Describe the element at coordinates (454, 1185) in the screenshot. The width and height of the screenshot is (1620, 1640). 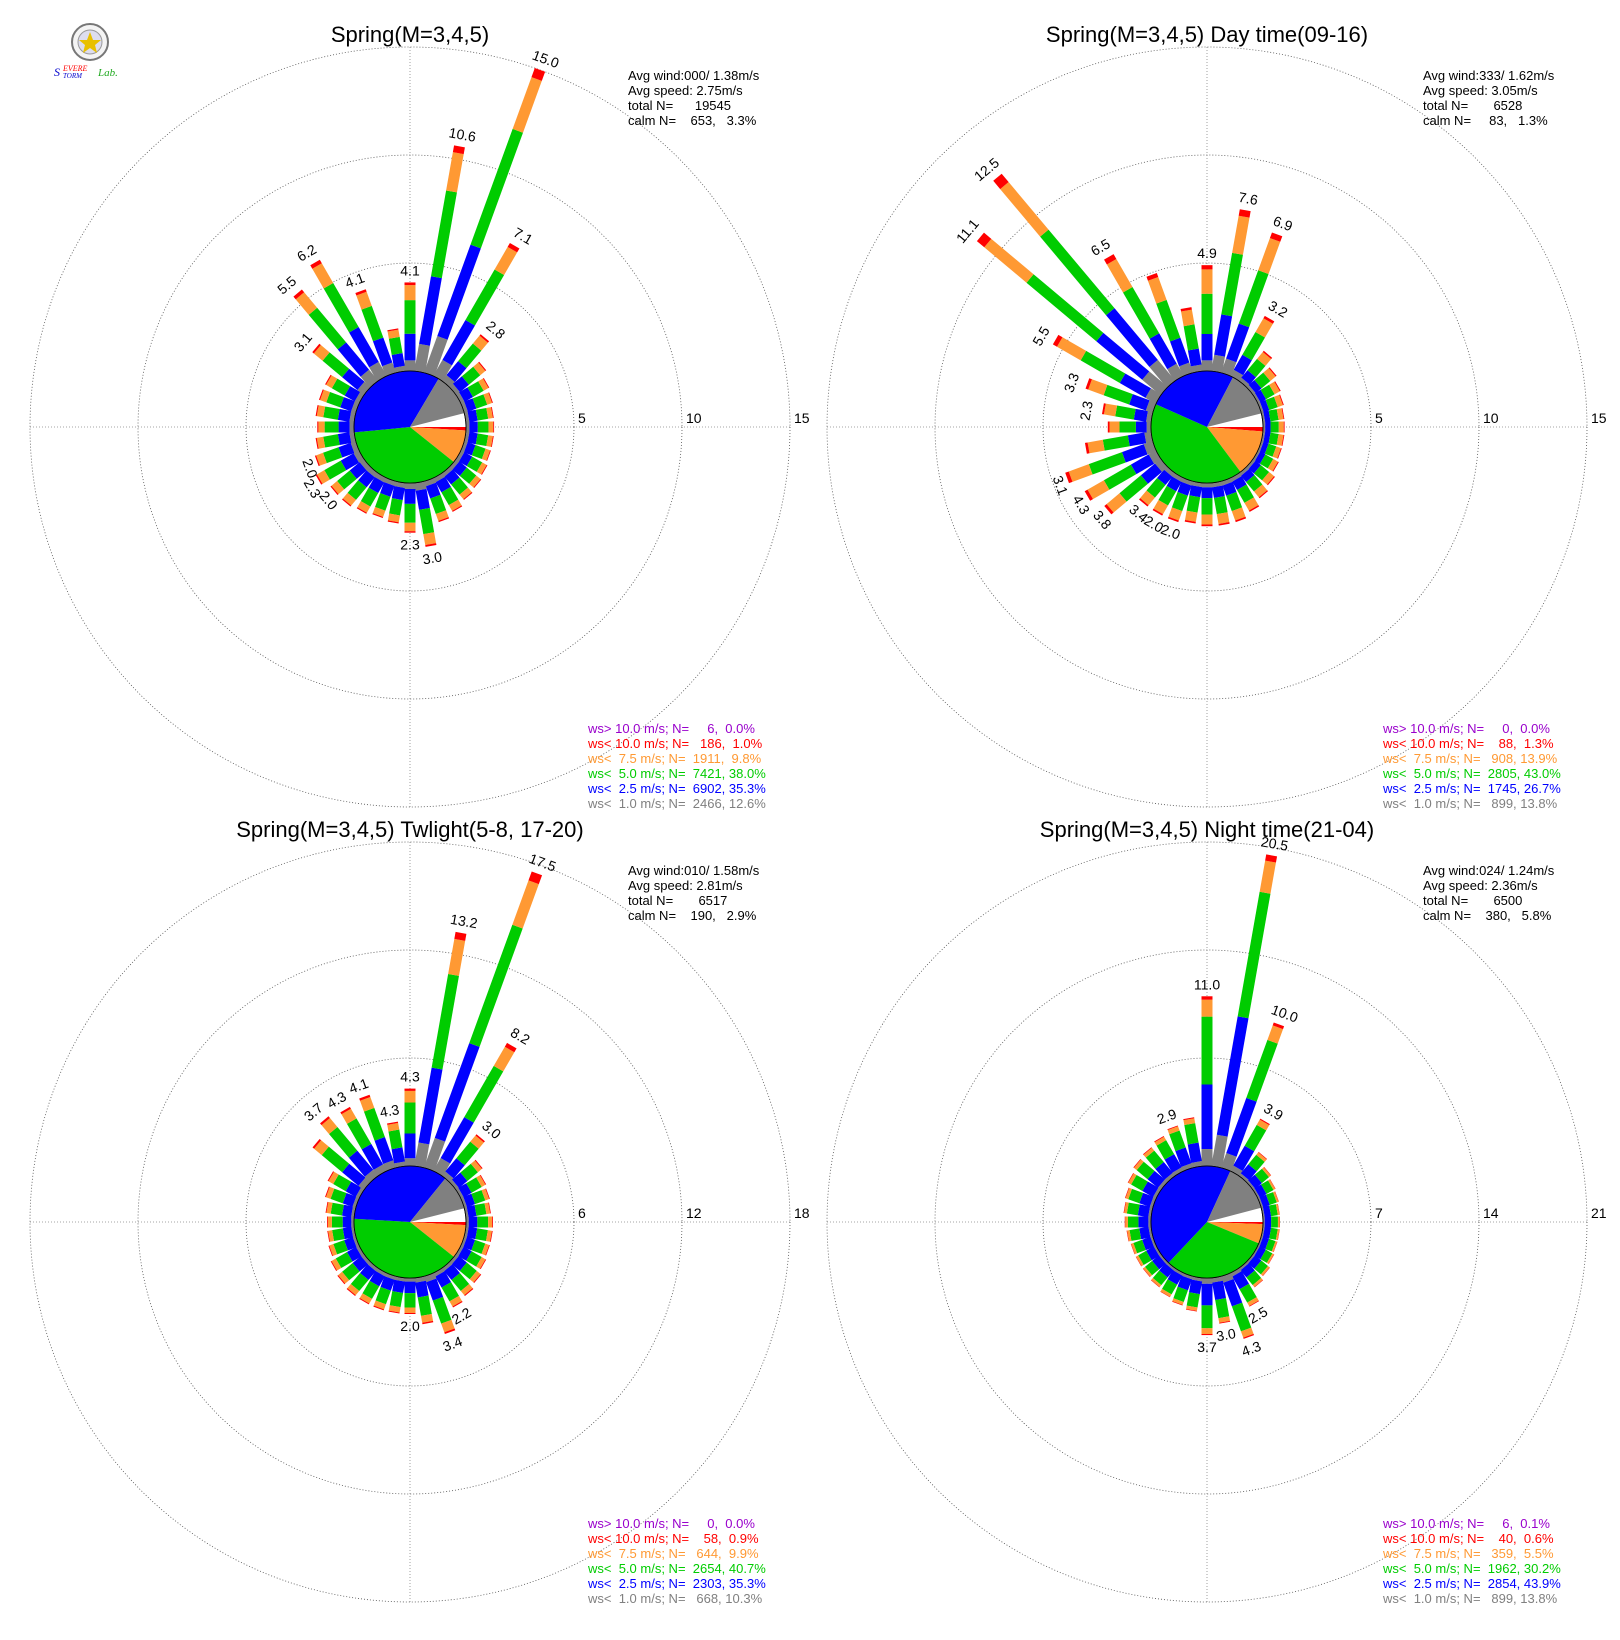
I see `wind-bar-50-lt1` at that location.